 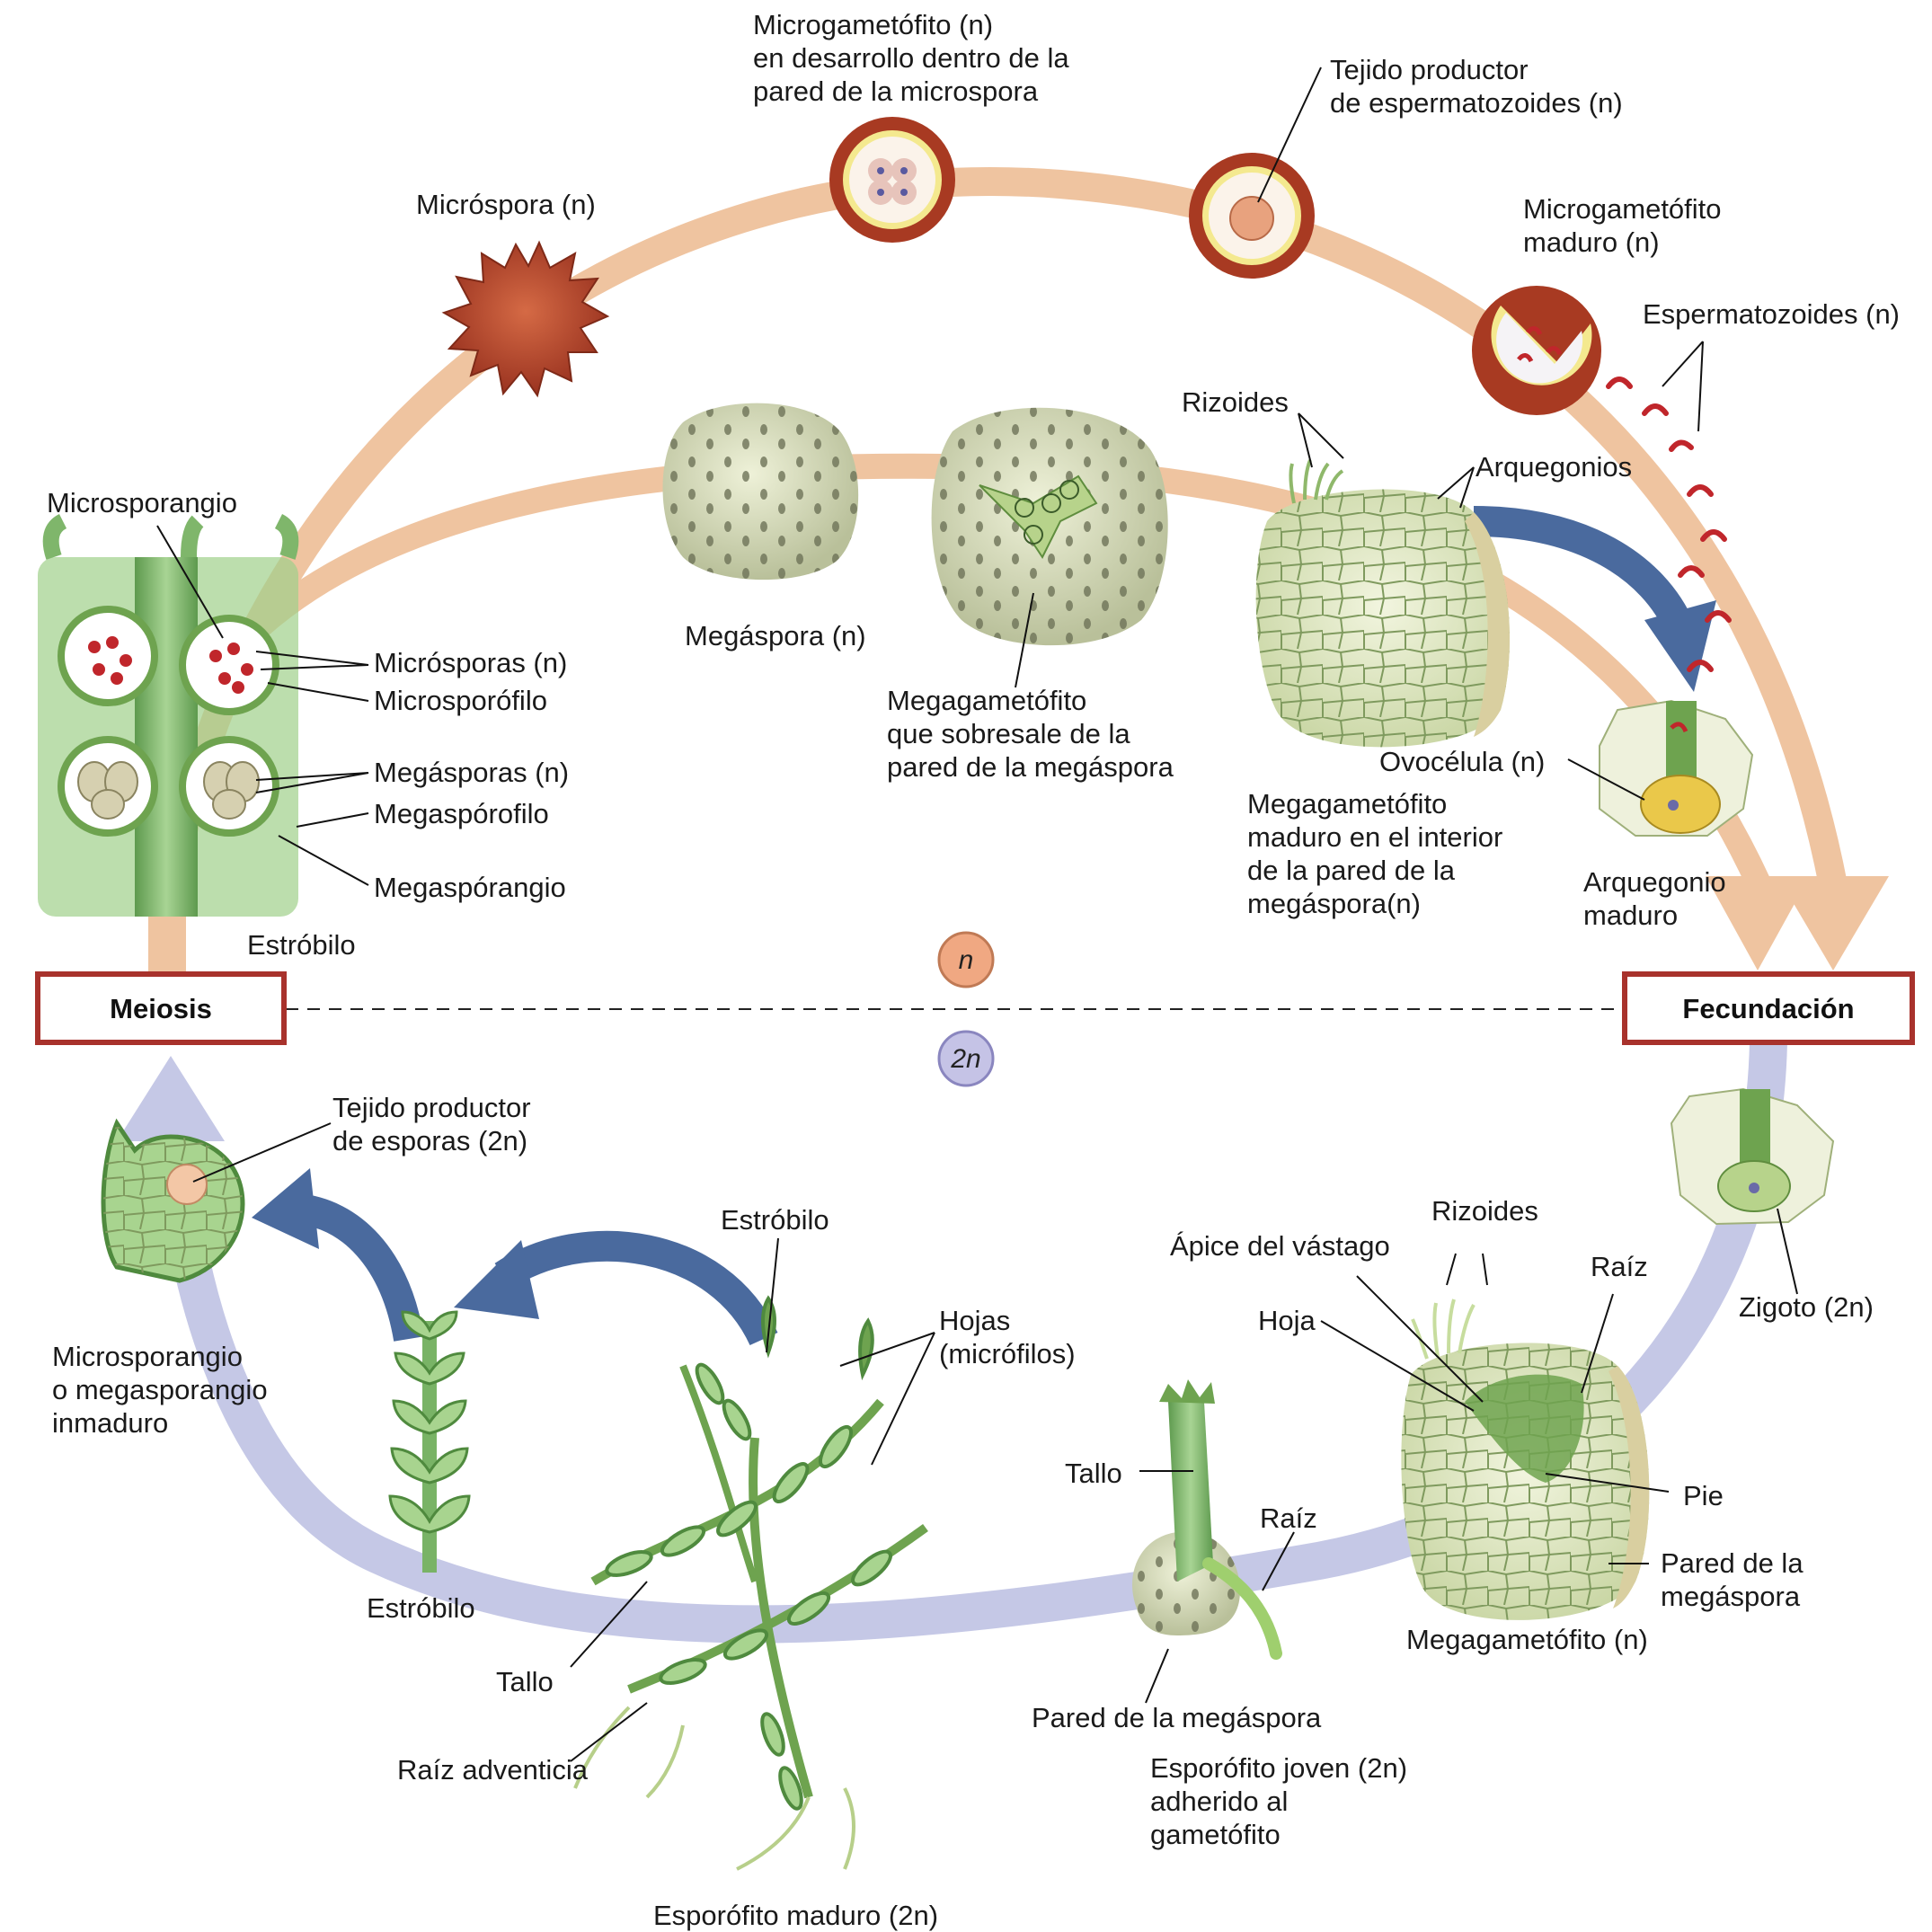 I want to click on label-tejido-esporas: Tejido productor de esporas (2n), so click(x=435, y=1124).